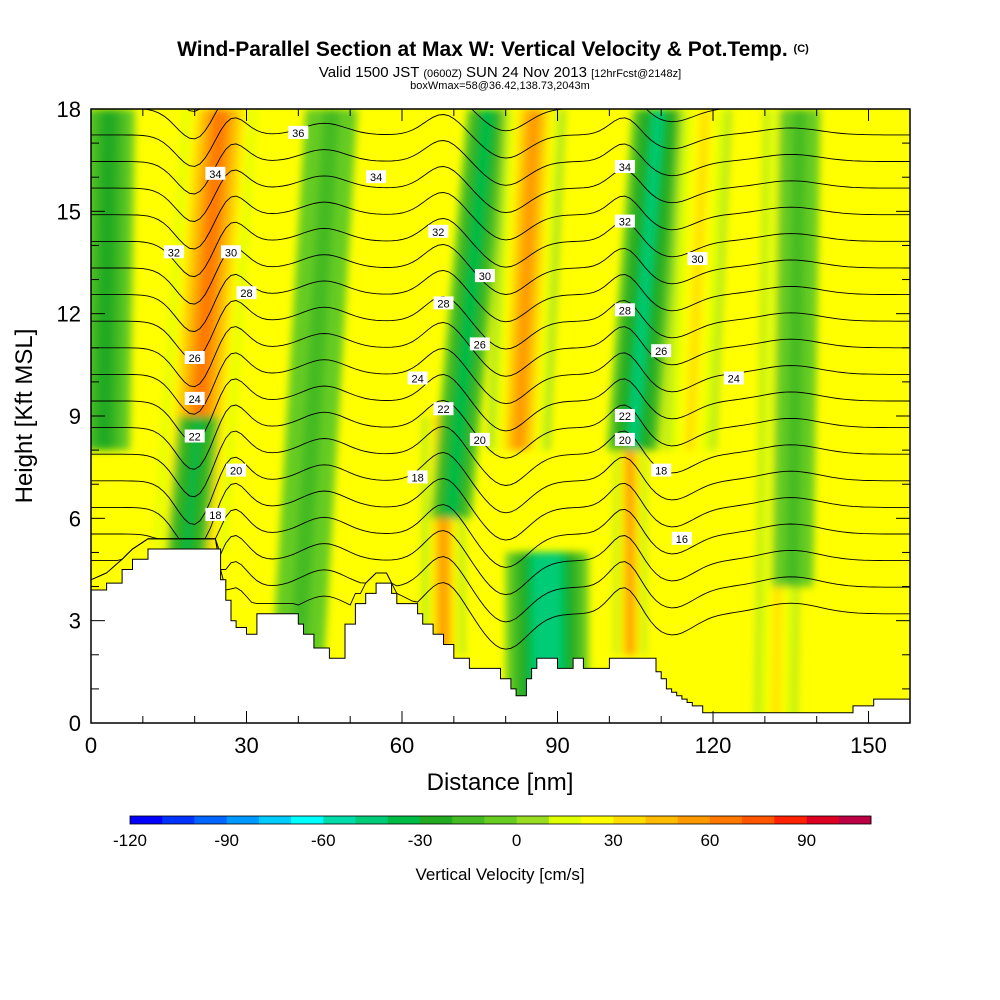 The image size is (1000, 1000). What do you see at coordinates (500, 86) in the screenshot?
I see `chart-subtitle-box-wmax: boxWmax=58@36.42,138.73,2043m` at bounding box center [500, 86].